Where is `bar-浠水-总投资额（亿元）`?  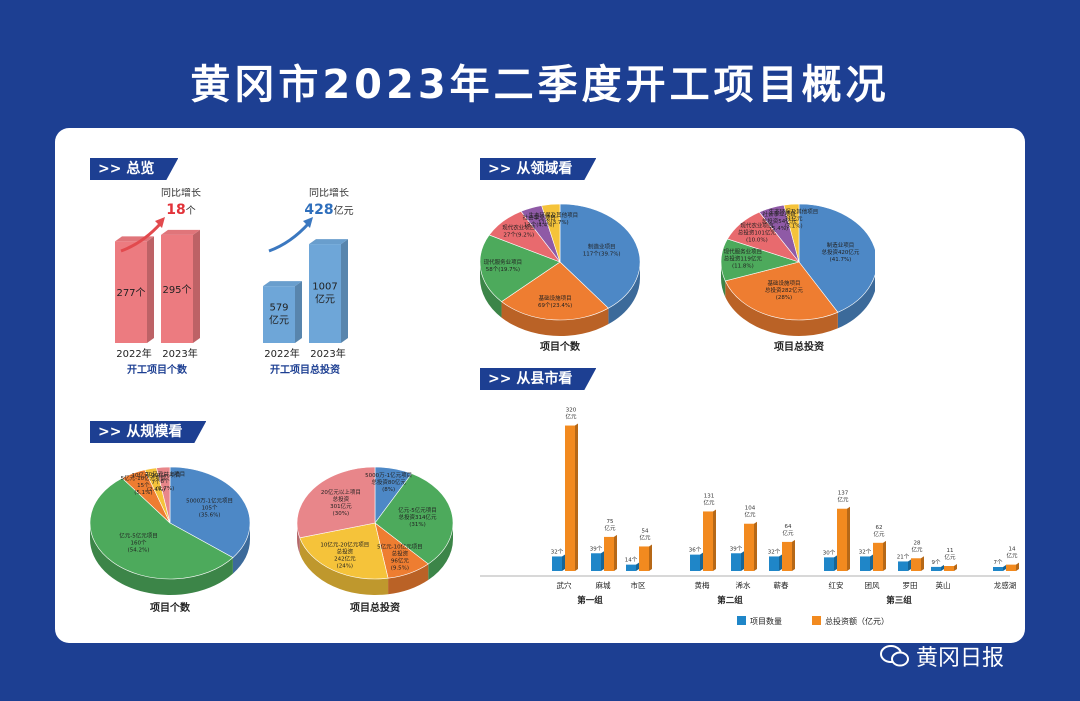
bar-浠水-总投资额（亿元） is located at coordinates (749, 547).